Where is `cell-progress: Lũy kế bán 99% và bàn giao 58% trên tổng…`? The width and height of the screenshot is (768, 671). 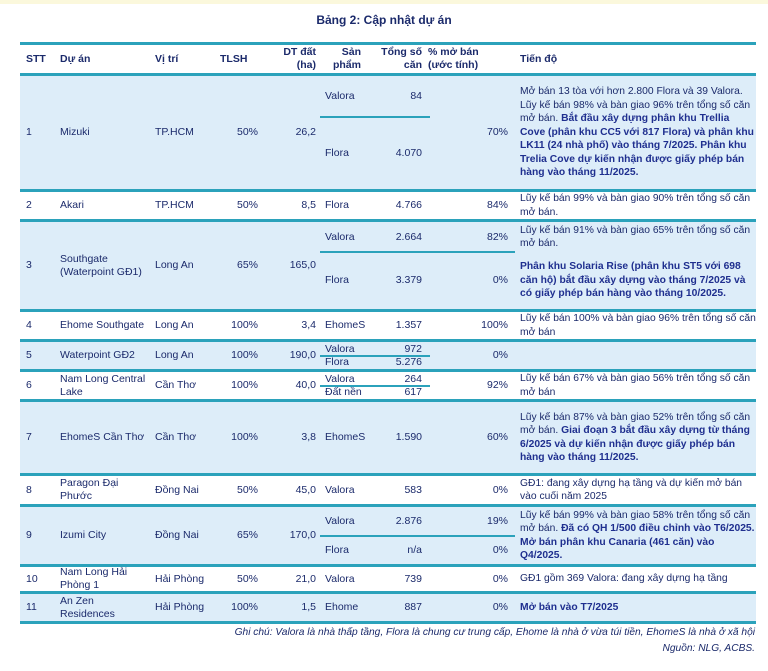
cell-progress: Lũy kế bán 99% và bàn giao 58% trên tổng… is located at coordinates (638, 535).